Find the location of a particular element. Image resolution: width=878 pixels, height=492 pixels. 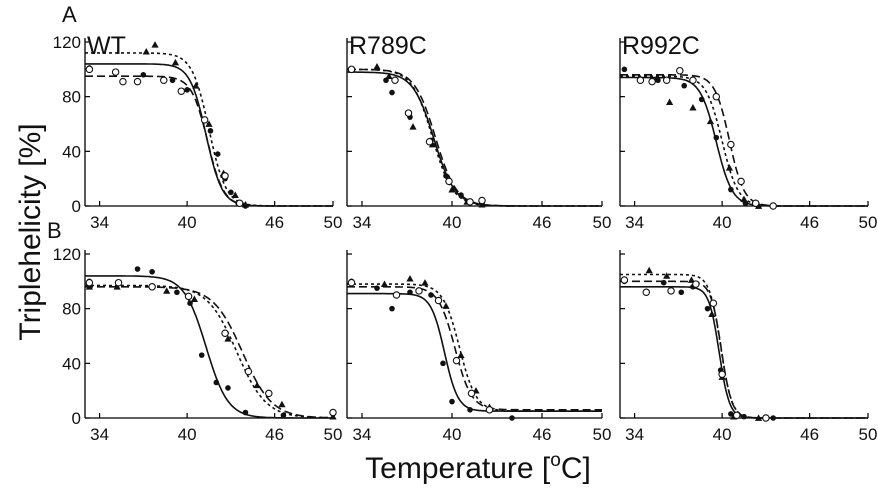

x-tick-label: 40 is located at coordinates (452, 222).